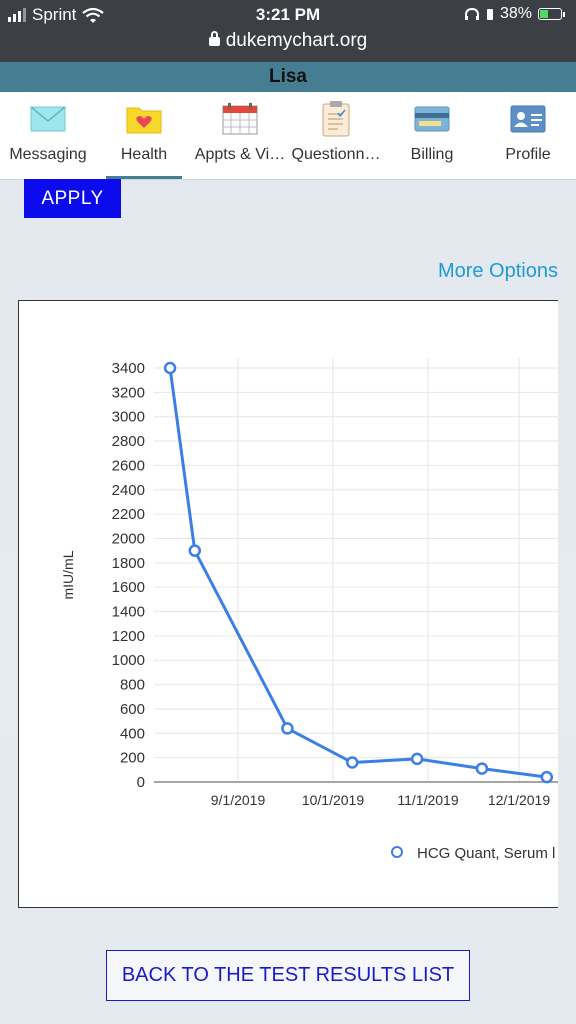  Describe the element at coordinates (489, 14) in the screenshot. I see `lock-rotation-icon` at that location.